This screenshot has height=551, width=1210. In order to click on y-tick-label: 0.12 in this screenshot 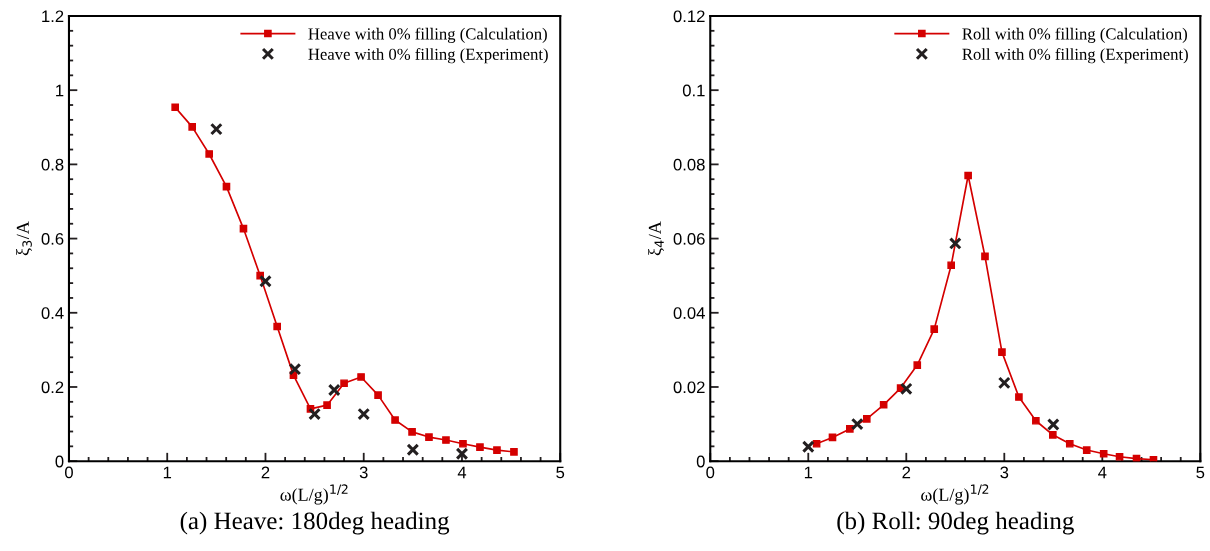, I will do `click(689, 16)`.